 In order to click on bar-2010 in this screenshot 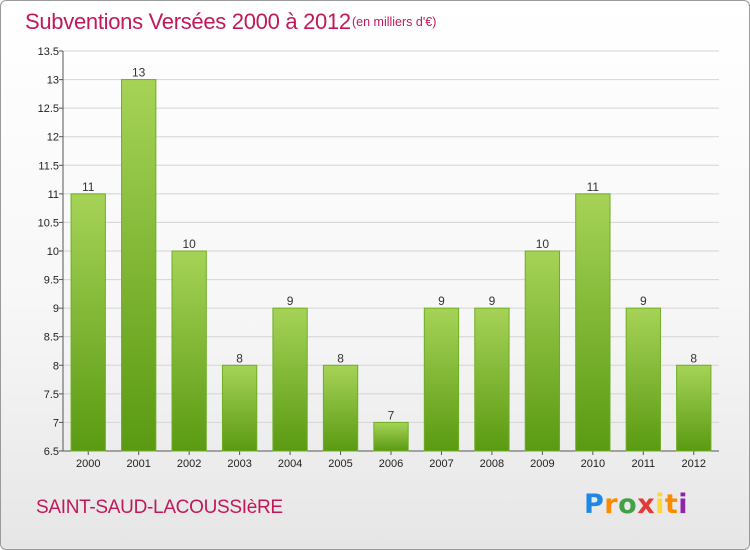, I will do `click(593, 322)`.